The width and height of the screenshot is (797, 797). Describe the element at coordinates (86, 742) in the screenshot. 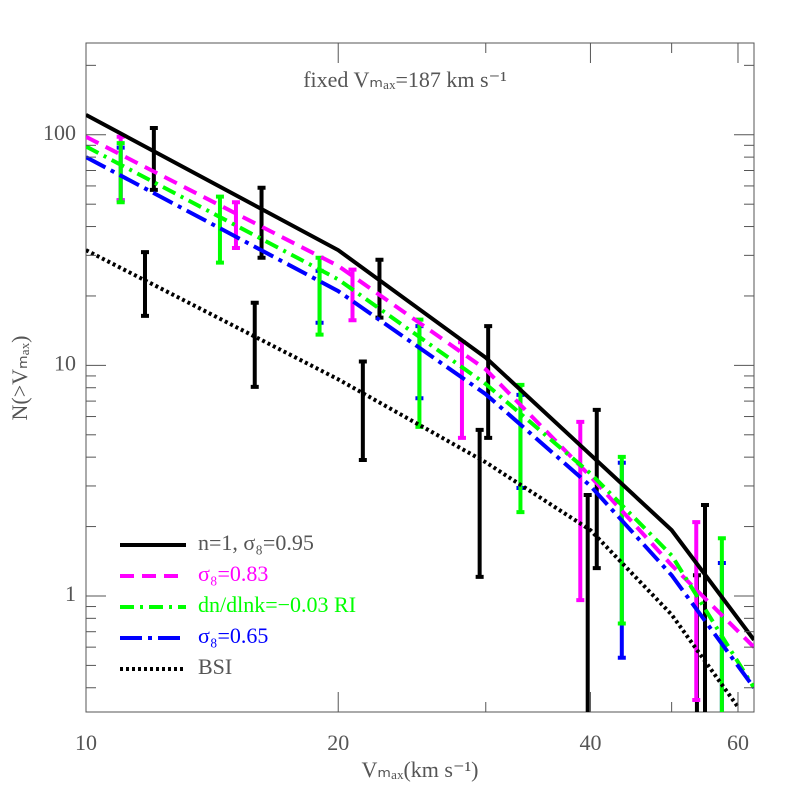

I see `x-tick-label: 10` at that location.